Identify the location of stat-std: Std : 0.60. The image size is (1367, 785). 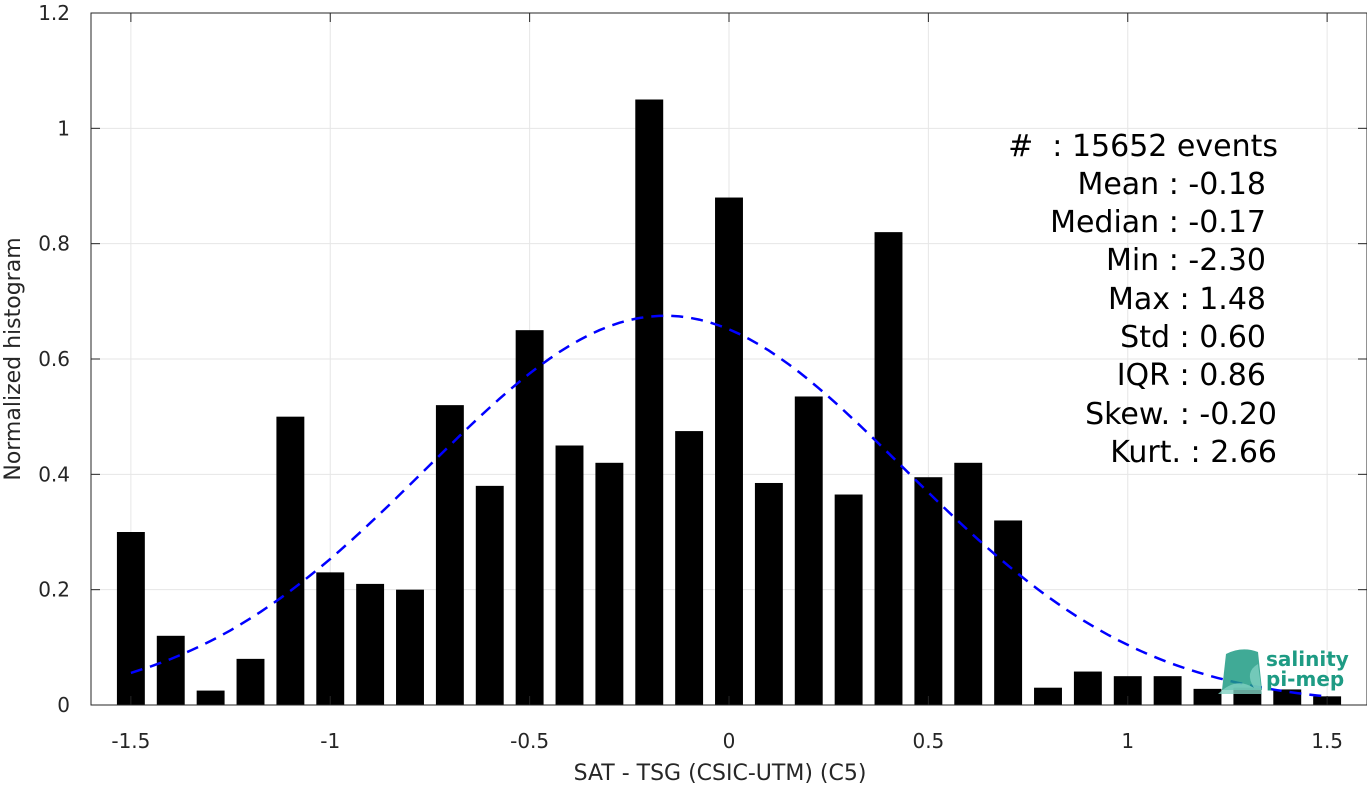
(1193, 337).